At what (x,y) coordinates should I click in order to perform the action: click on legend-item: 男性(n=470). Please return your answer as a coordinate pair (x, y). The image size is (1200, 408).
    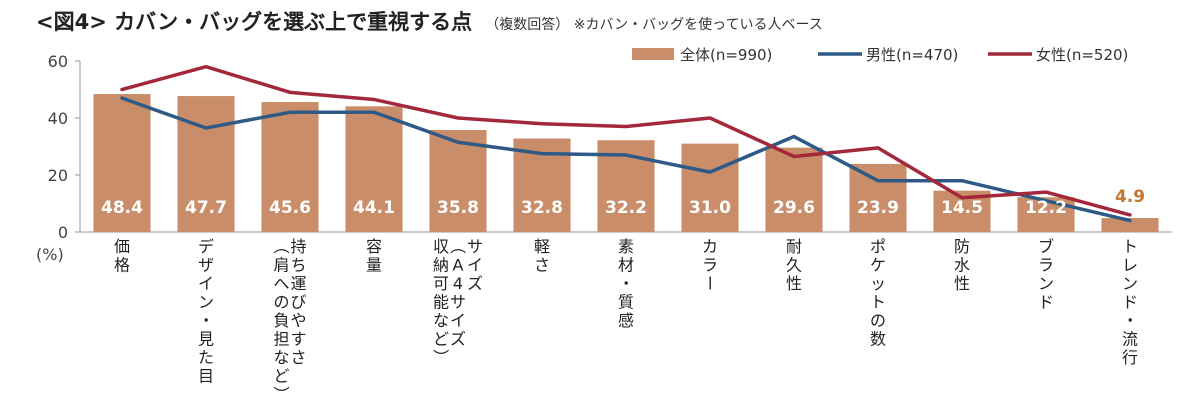
    Looking at the image, I should click on (888, 55).